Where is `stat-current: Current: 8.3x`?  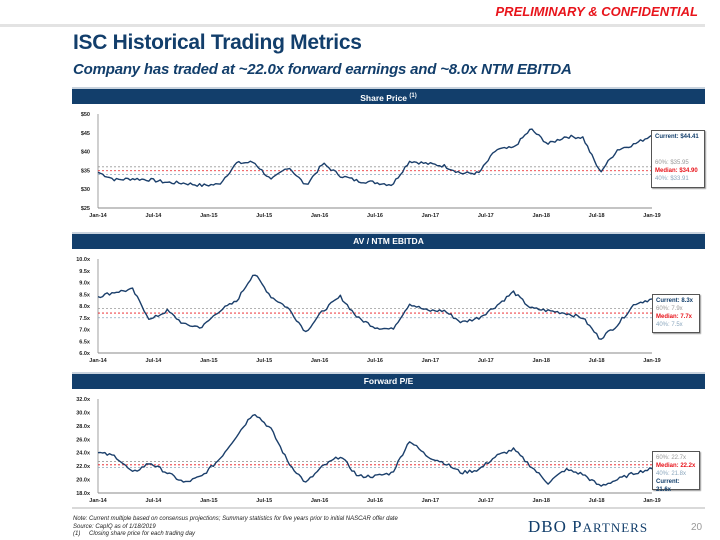 stat-current: Current: 8.3x is located at coordinates (675, 301).